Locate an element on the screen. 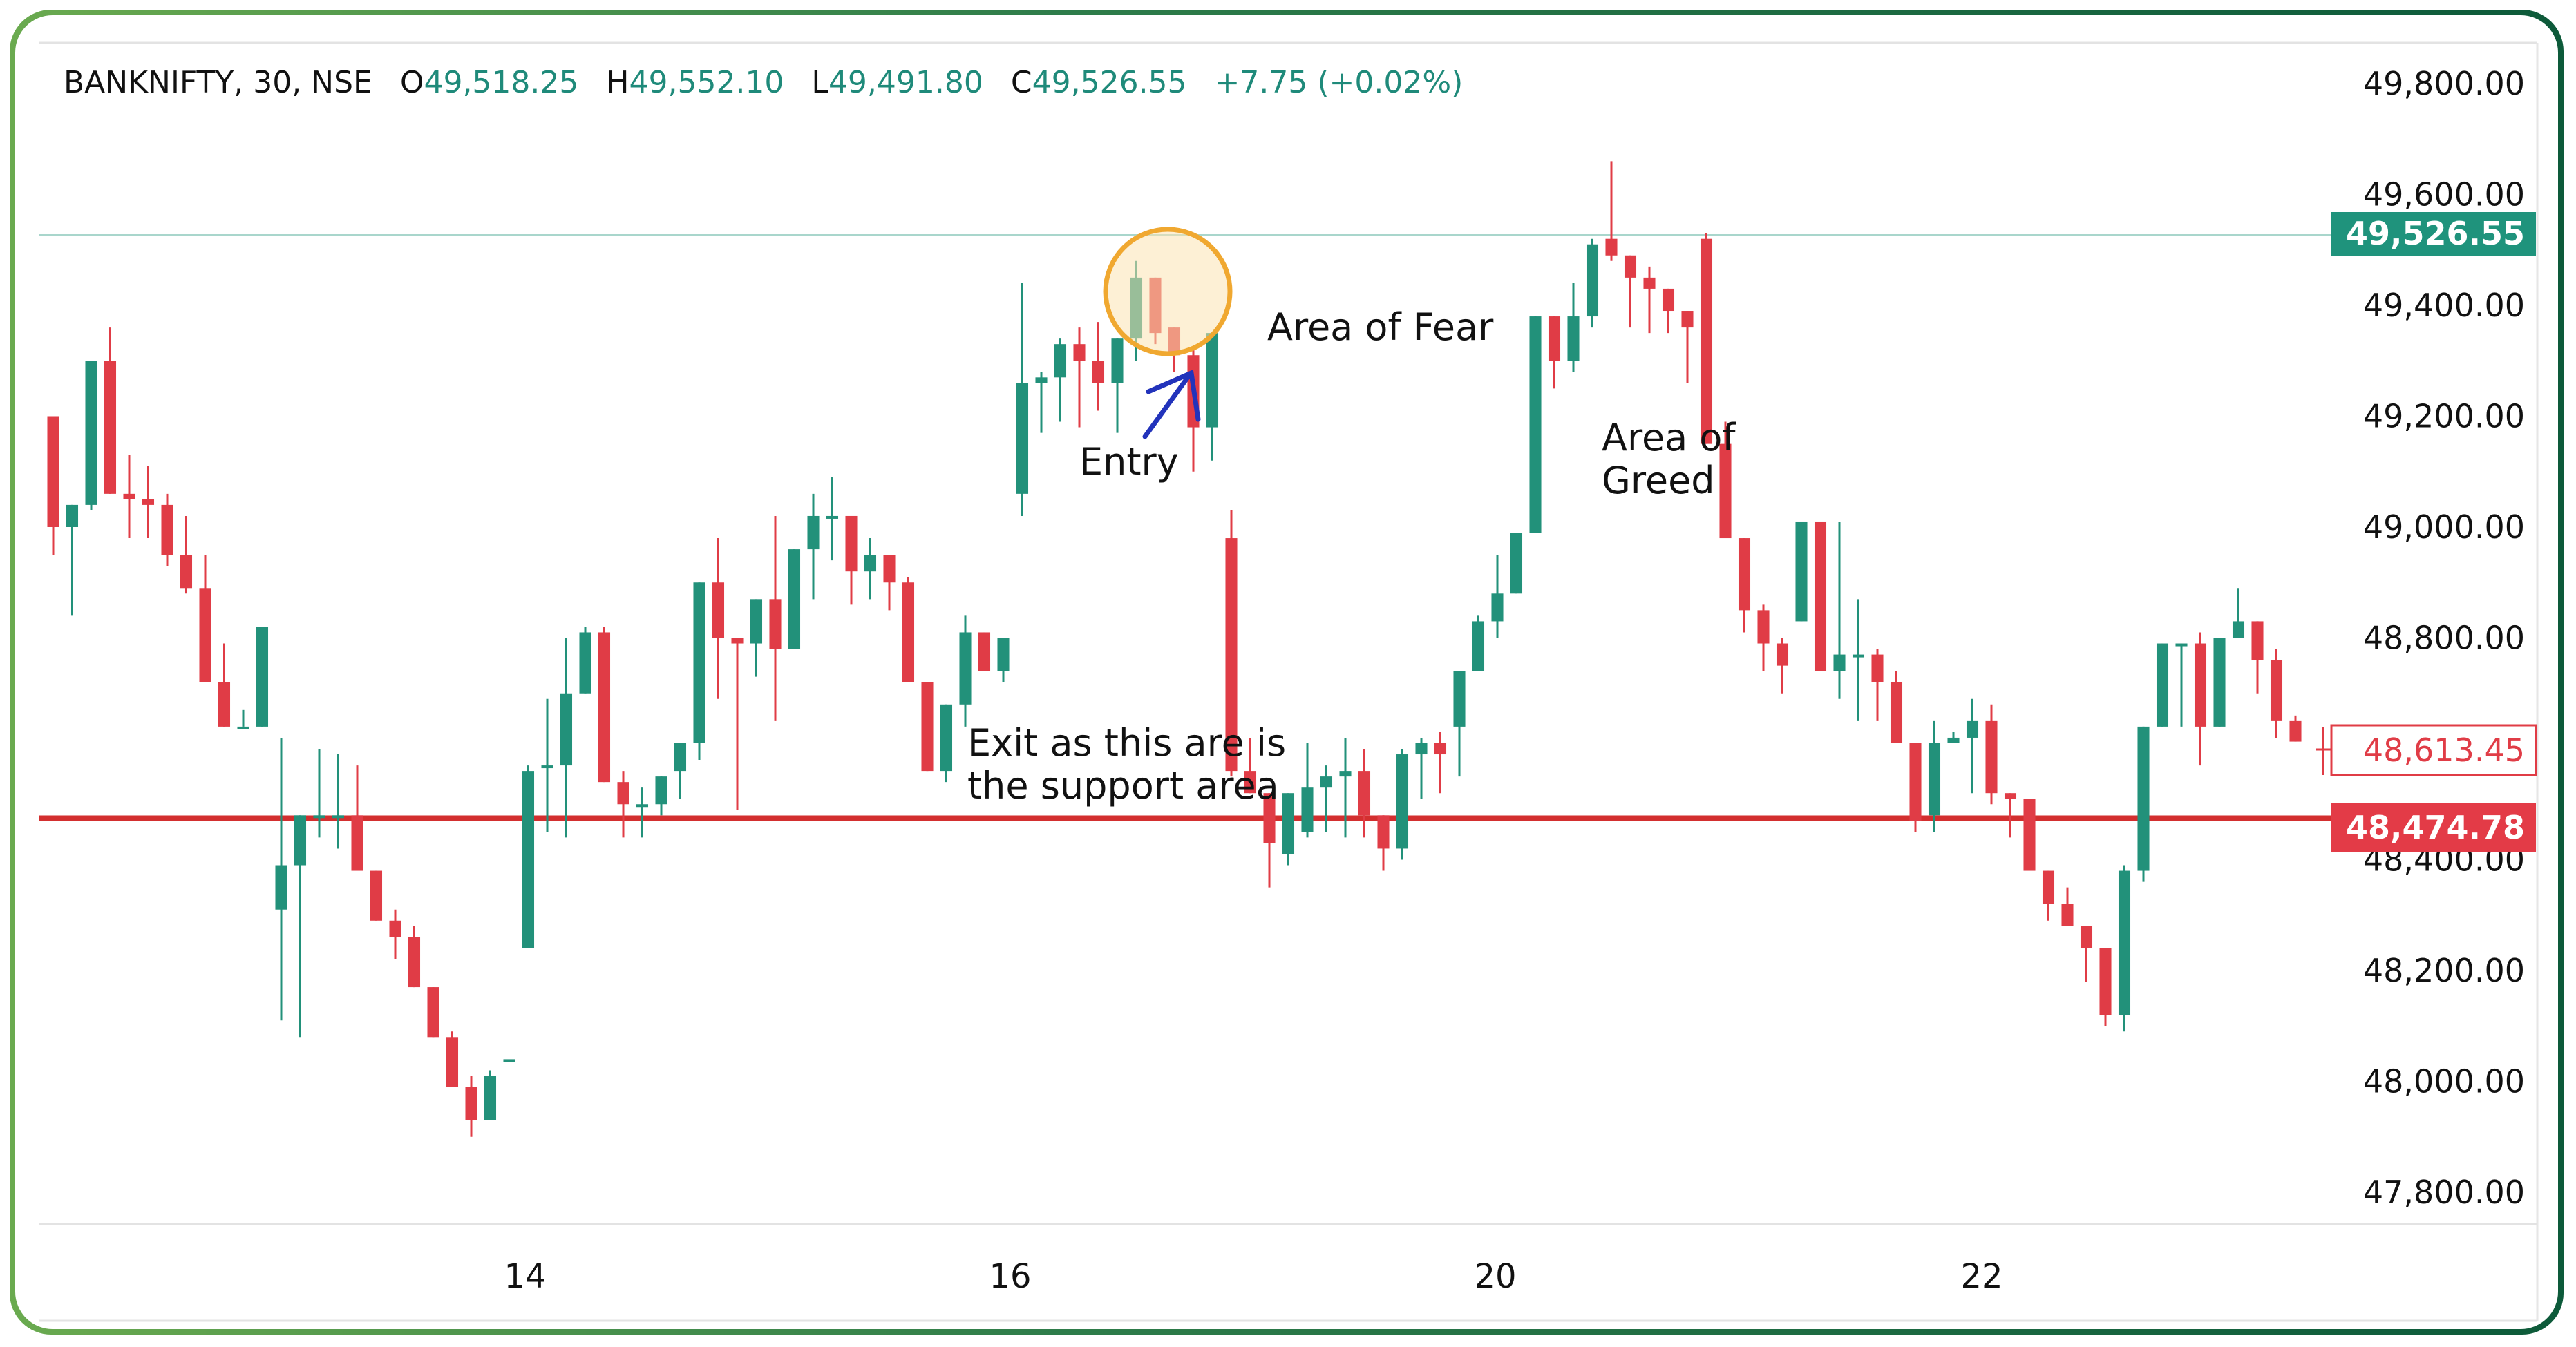 Image resolution: width=2576 pixels, height=1347 pixels. close-value: 49,526.55 is located at coordinates (1109, 82).